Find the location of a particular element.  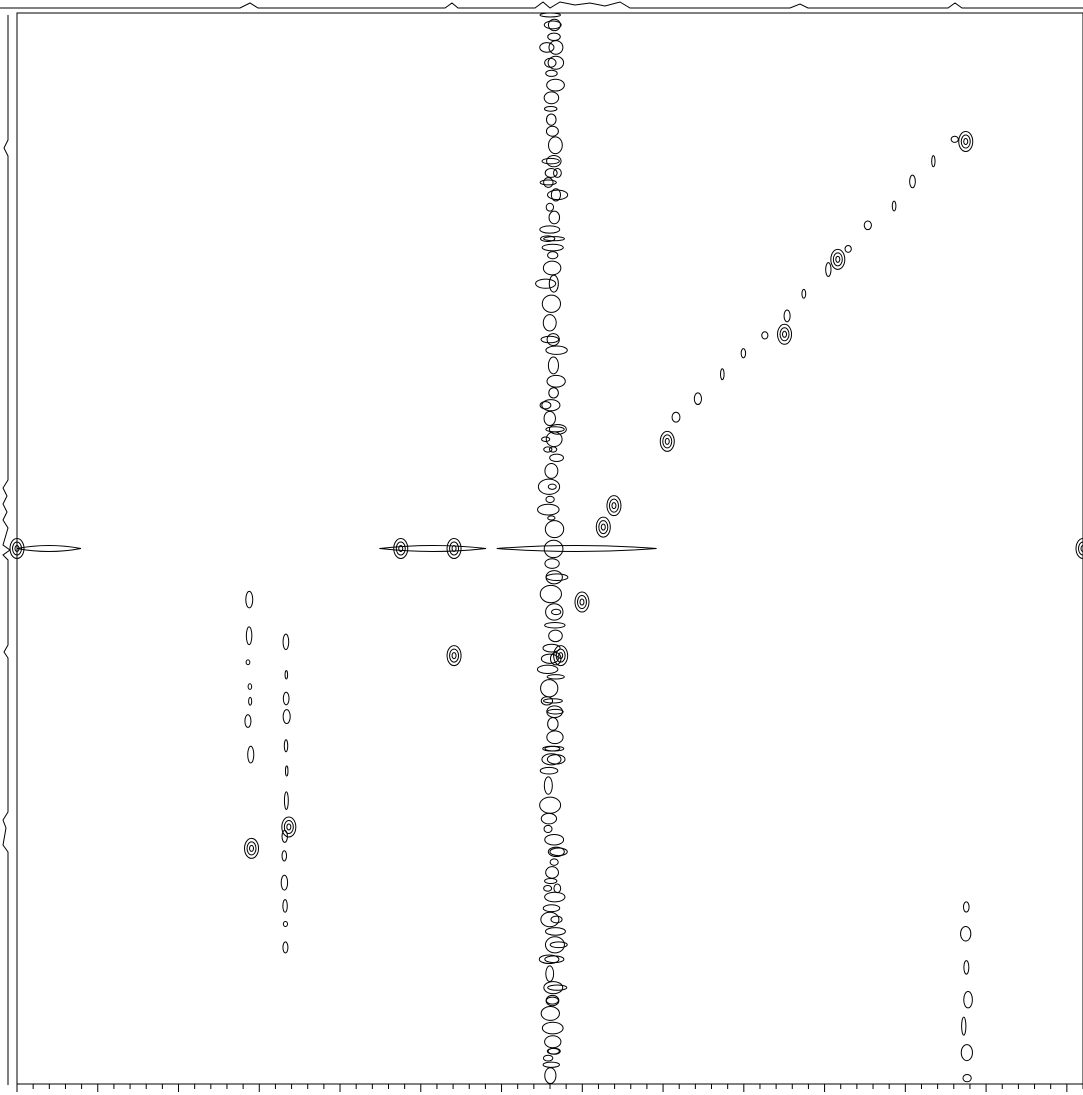

peak-p2 is located at coordinates (252, 848).